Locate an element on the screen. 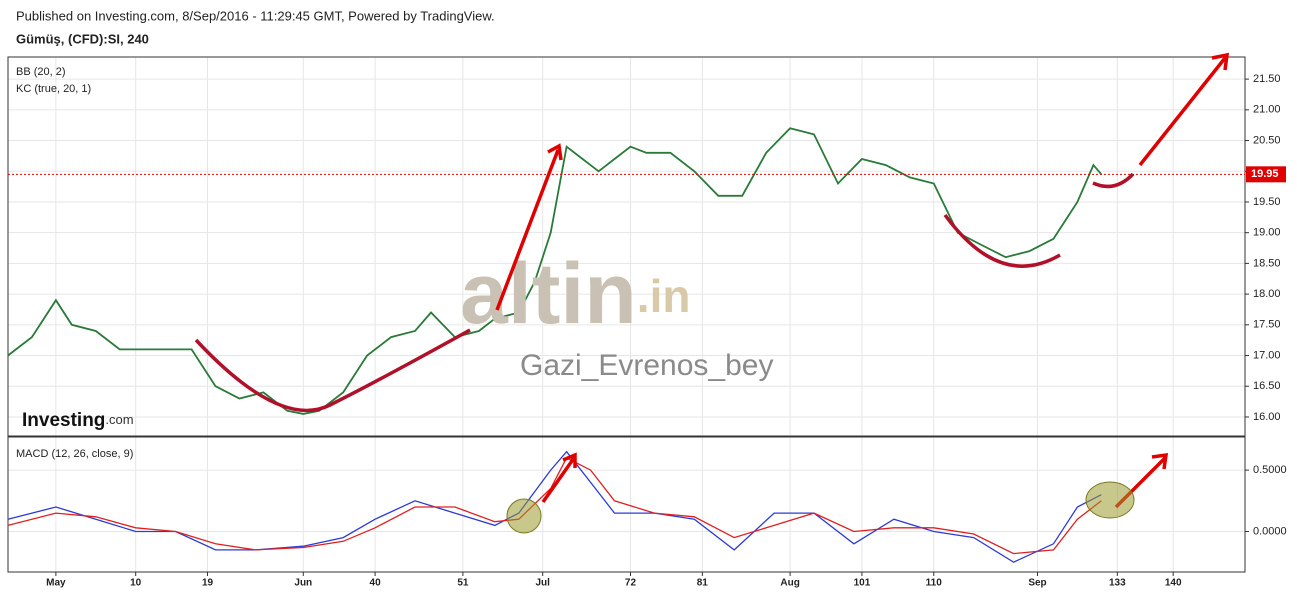 The height and width of the screenshot is (596, 1297). y-tick-label: 18.00 is located at coordinates (1267, 294).